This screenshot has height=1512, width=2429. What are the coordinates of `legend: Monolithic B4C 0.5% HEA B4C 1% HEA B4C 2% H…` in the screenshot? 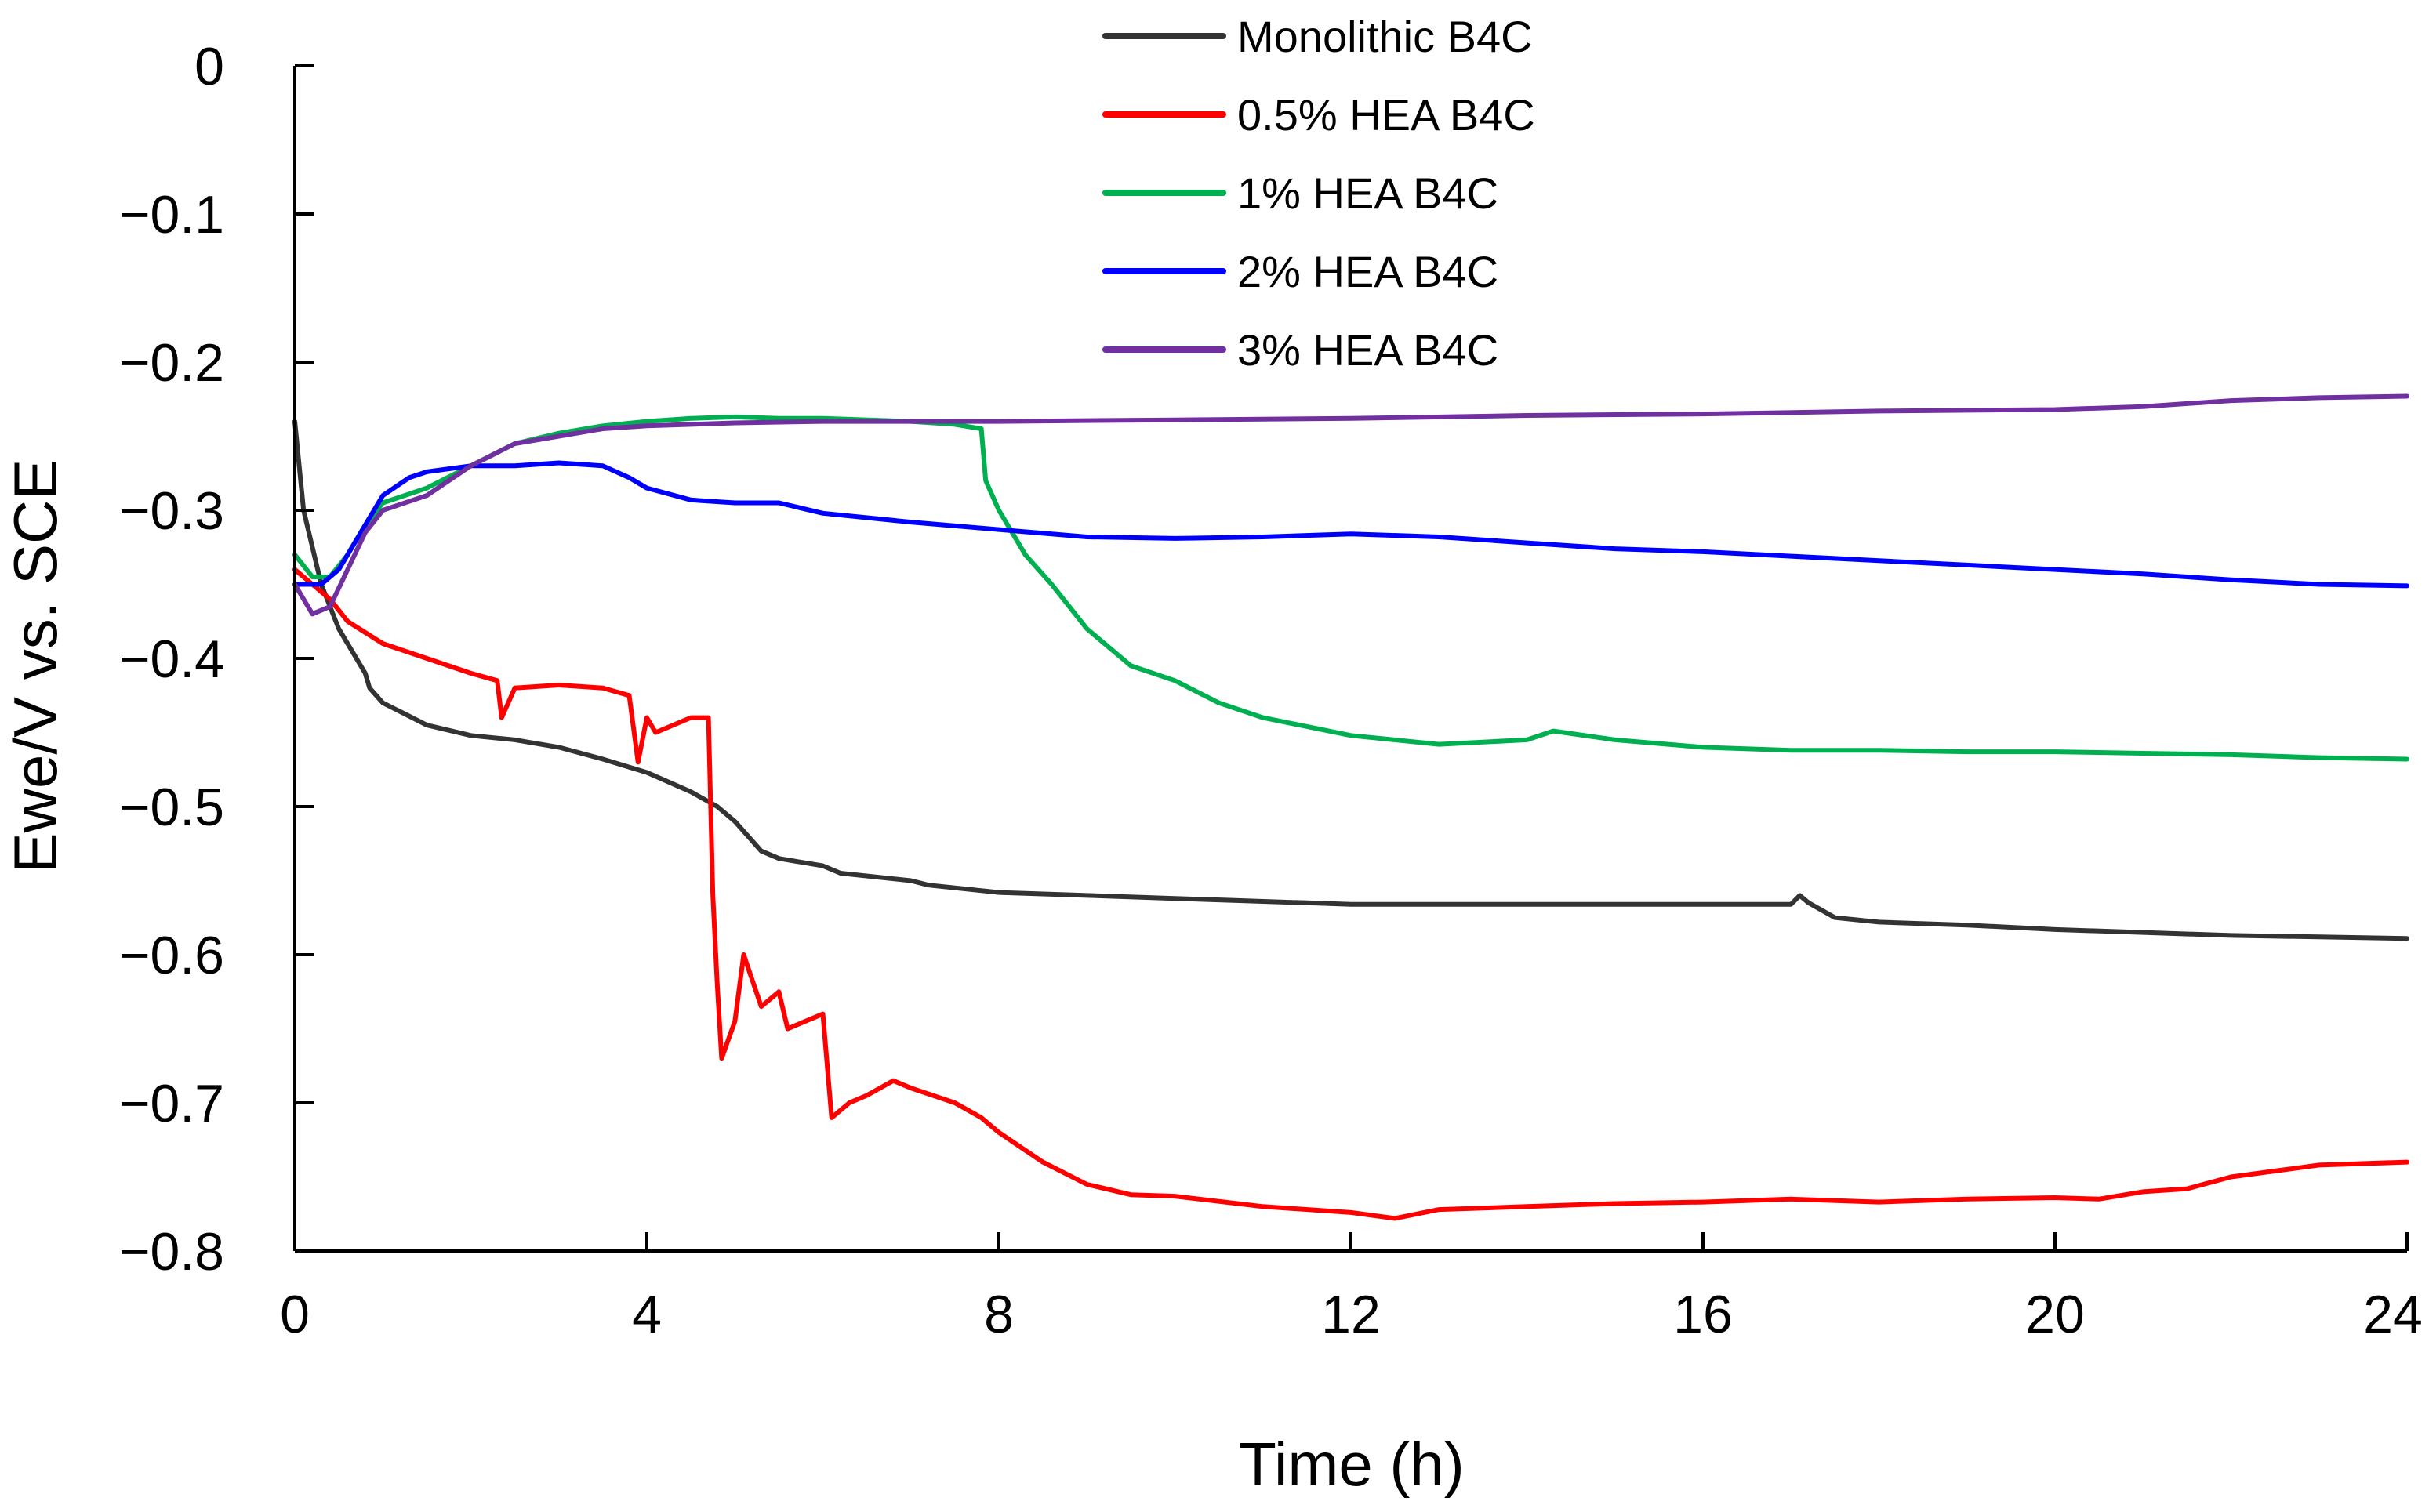 It's located at (1319, 193).